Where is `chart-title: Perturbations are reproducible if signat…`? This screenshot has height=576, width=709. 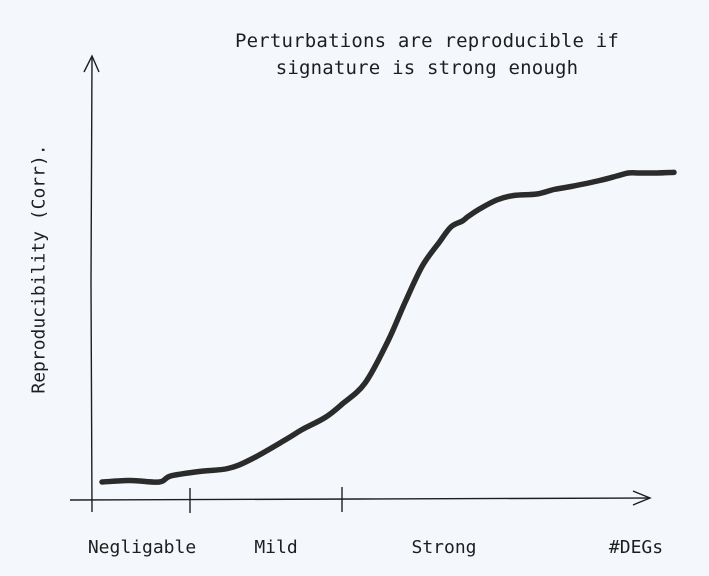 chart-title: Perturbations are reproducible if signat… is located at coordinates (427, 55).